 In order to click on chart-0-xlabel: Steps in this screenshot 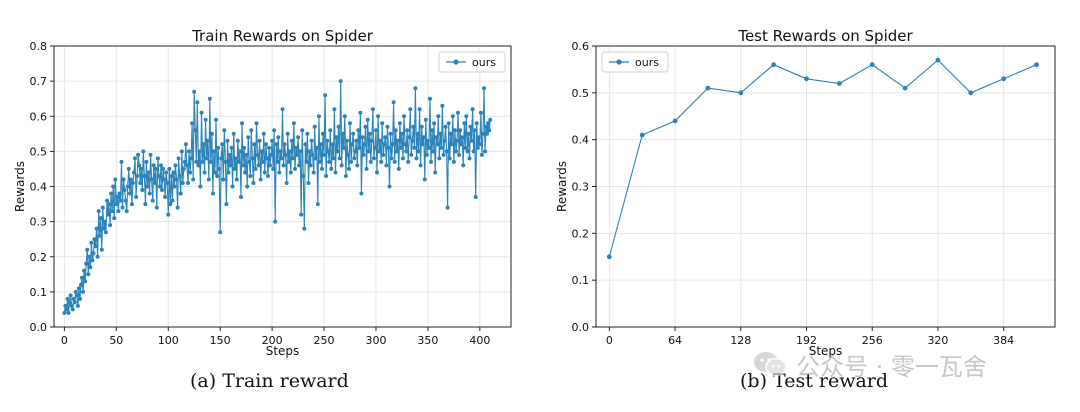, I will do `click(283, 351)`.